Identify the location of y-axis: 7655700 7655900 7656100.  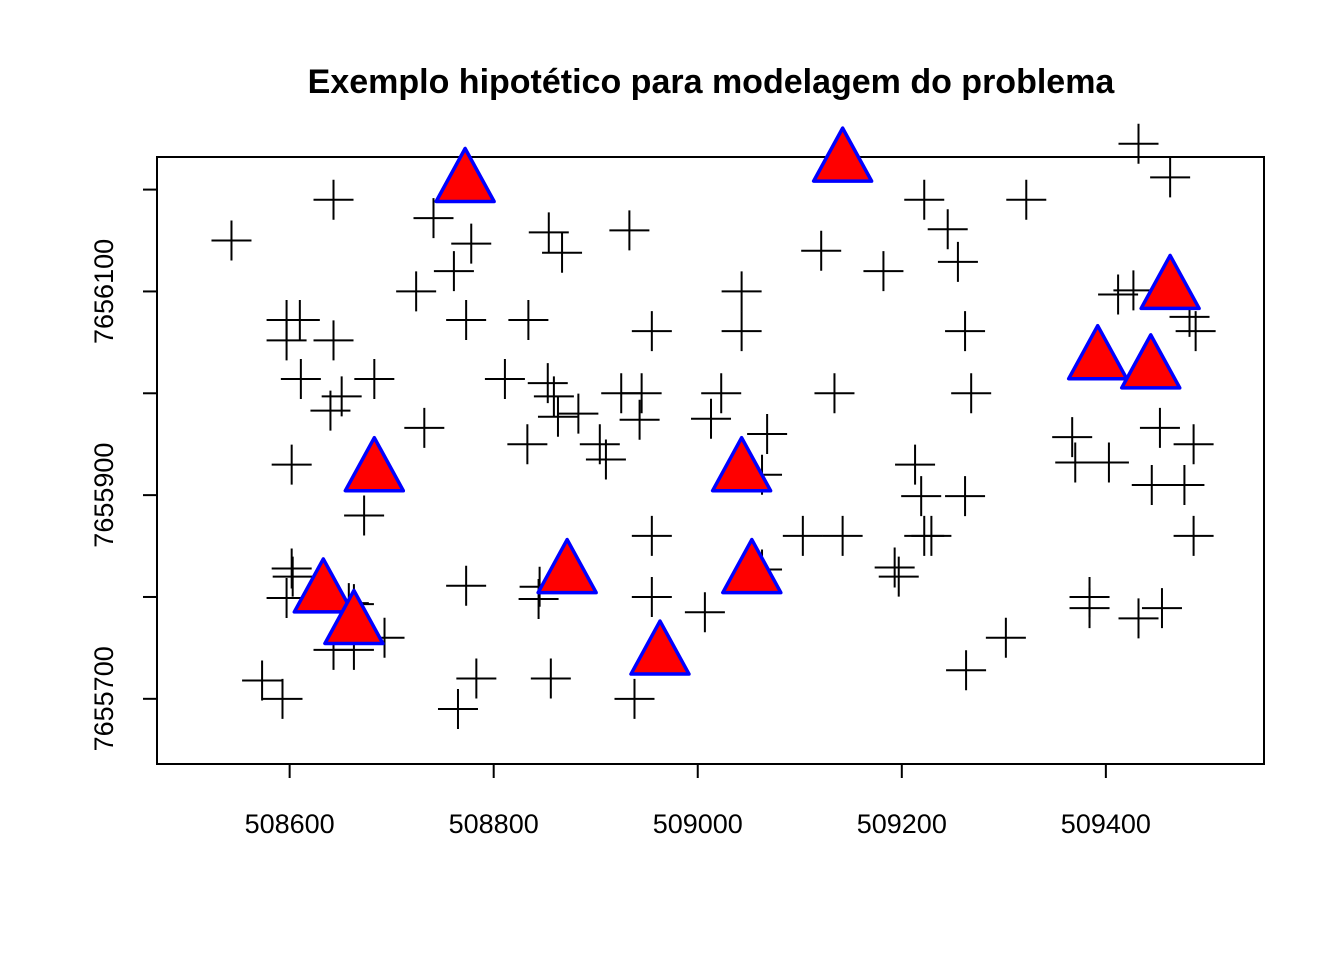
(123, 469).